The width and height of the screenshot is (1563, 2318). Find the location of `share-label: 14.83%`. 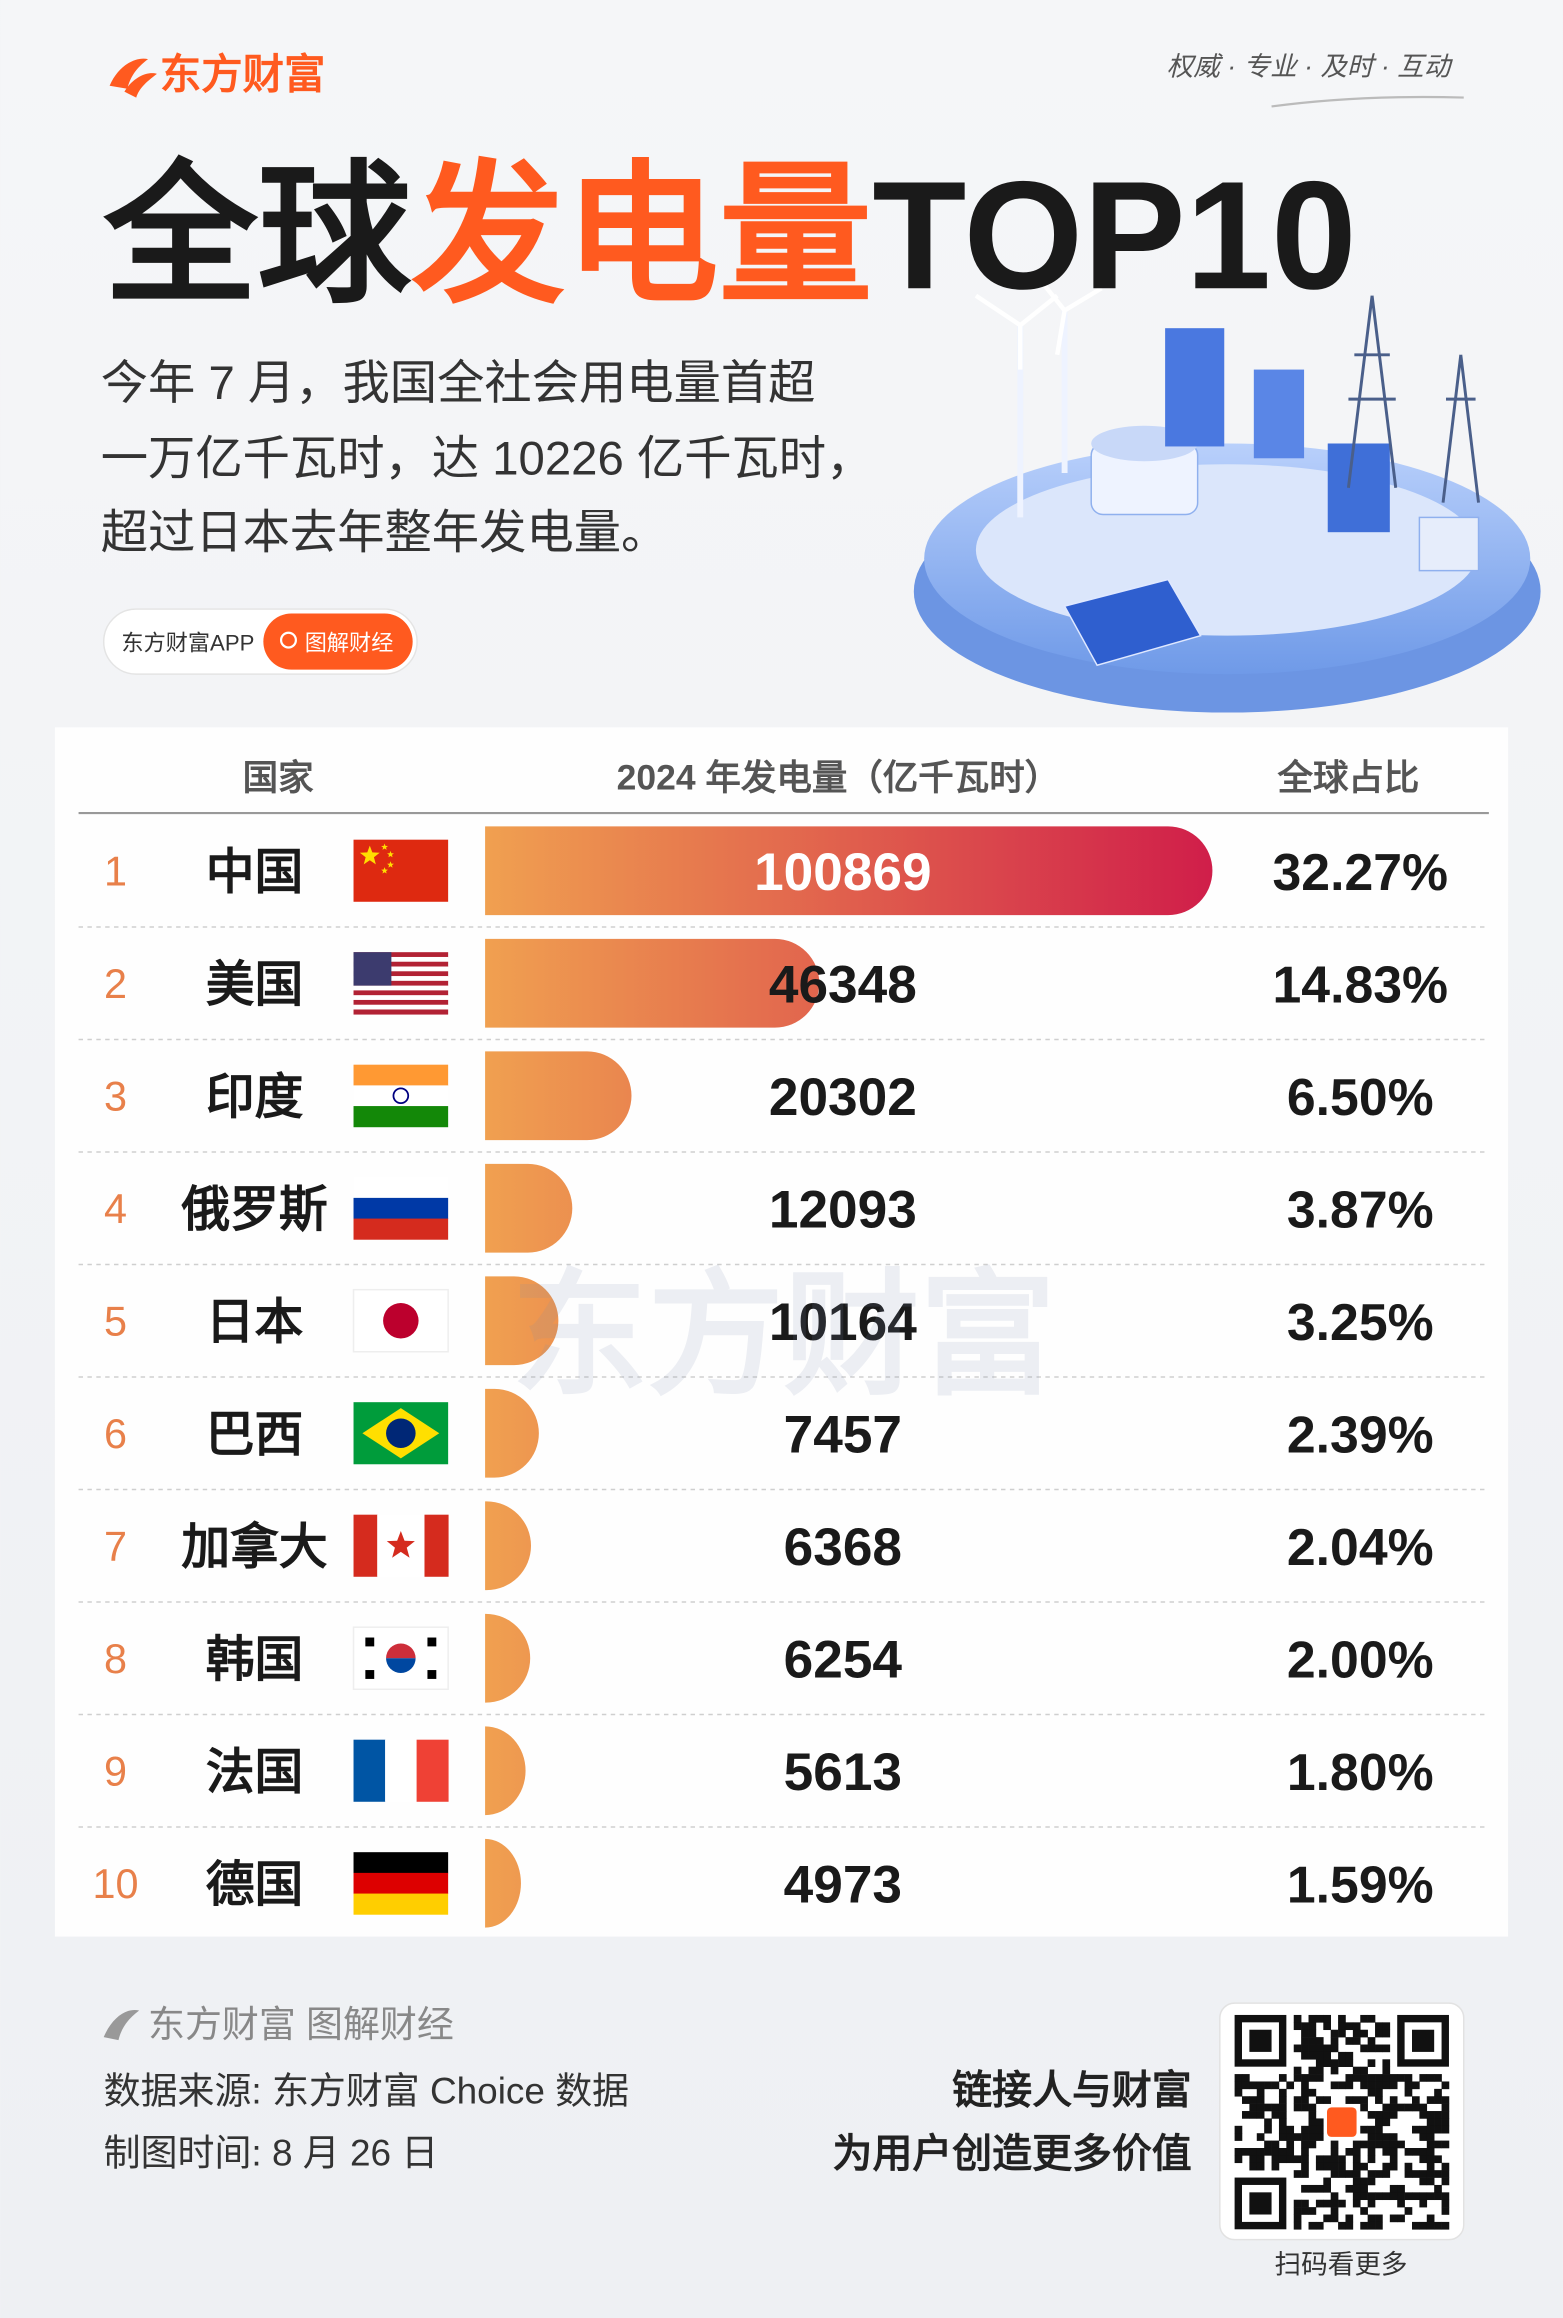

share-label: 14.83% is located at coordinates (1360, 984).